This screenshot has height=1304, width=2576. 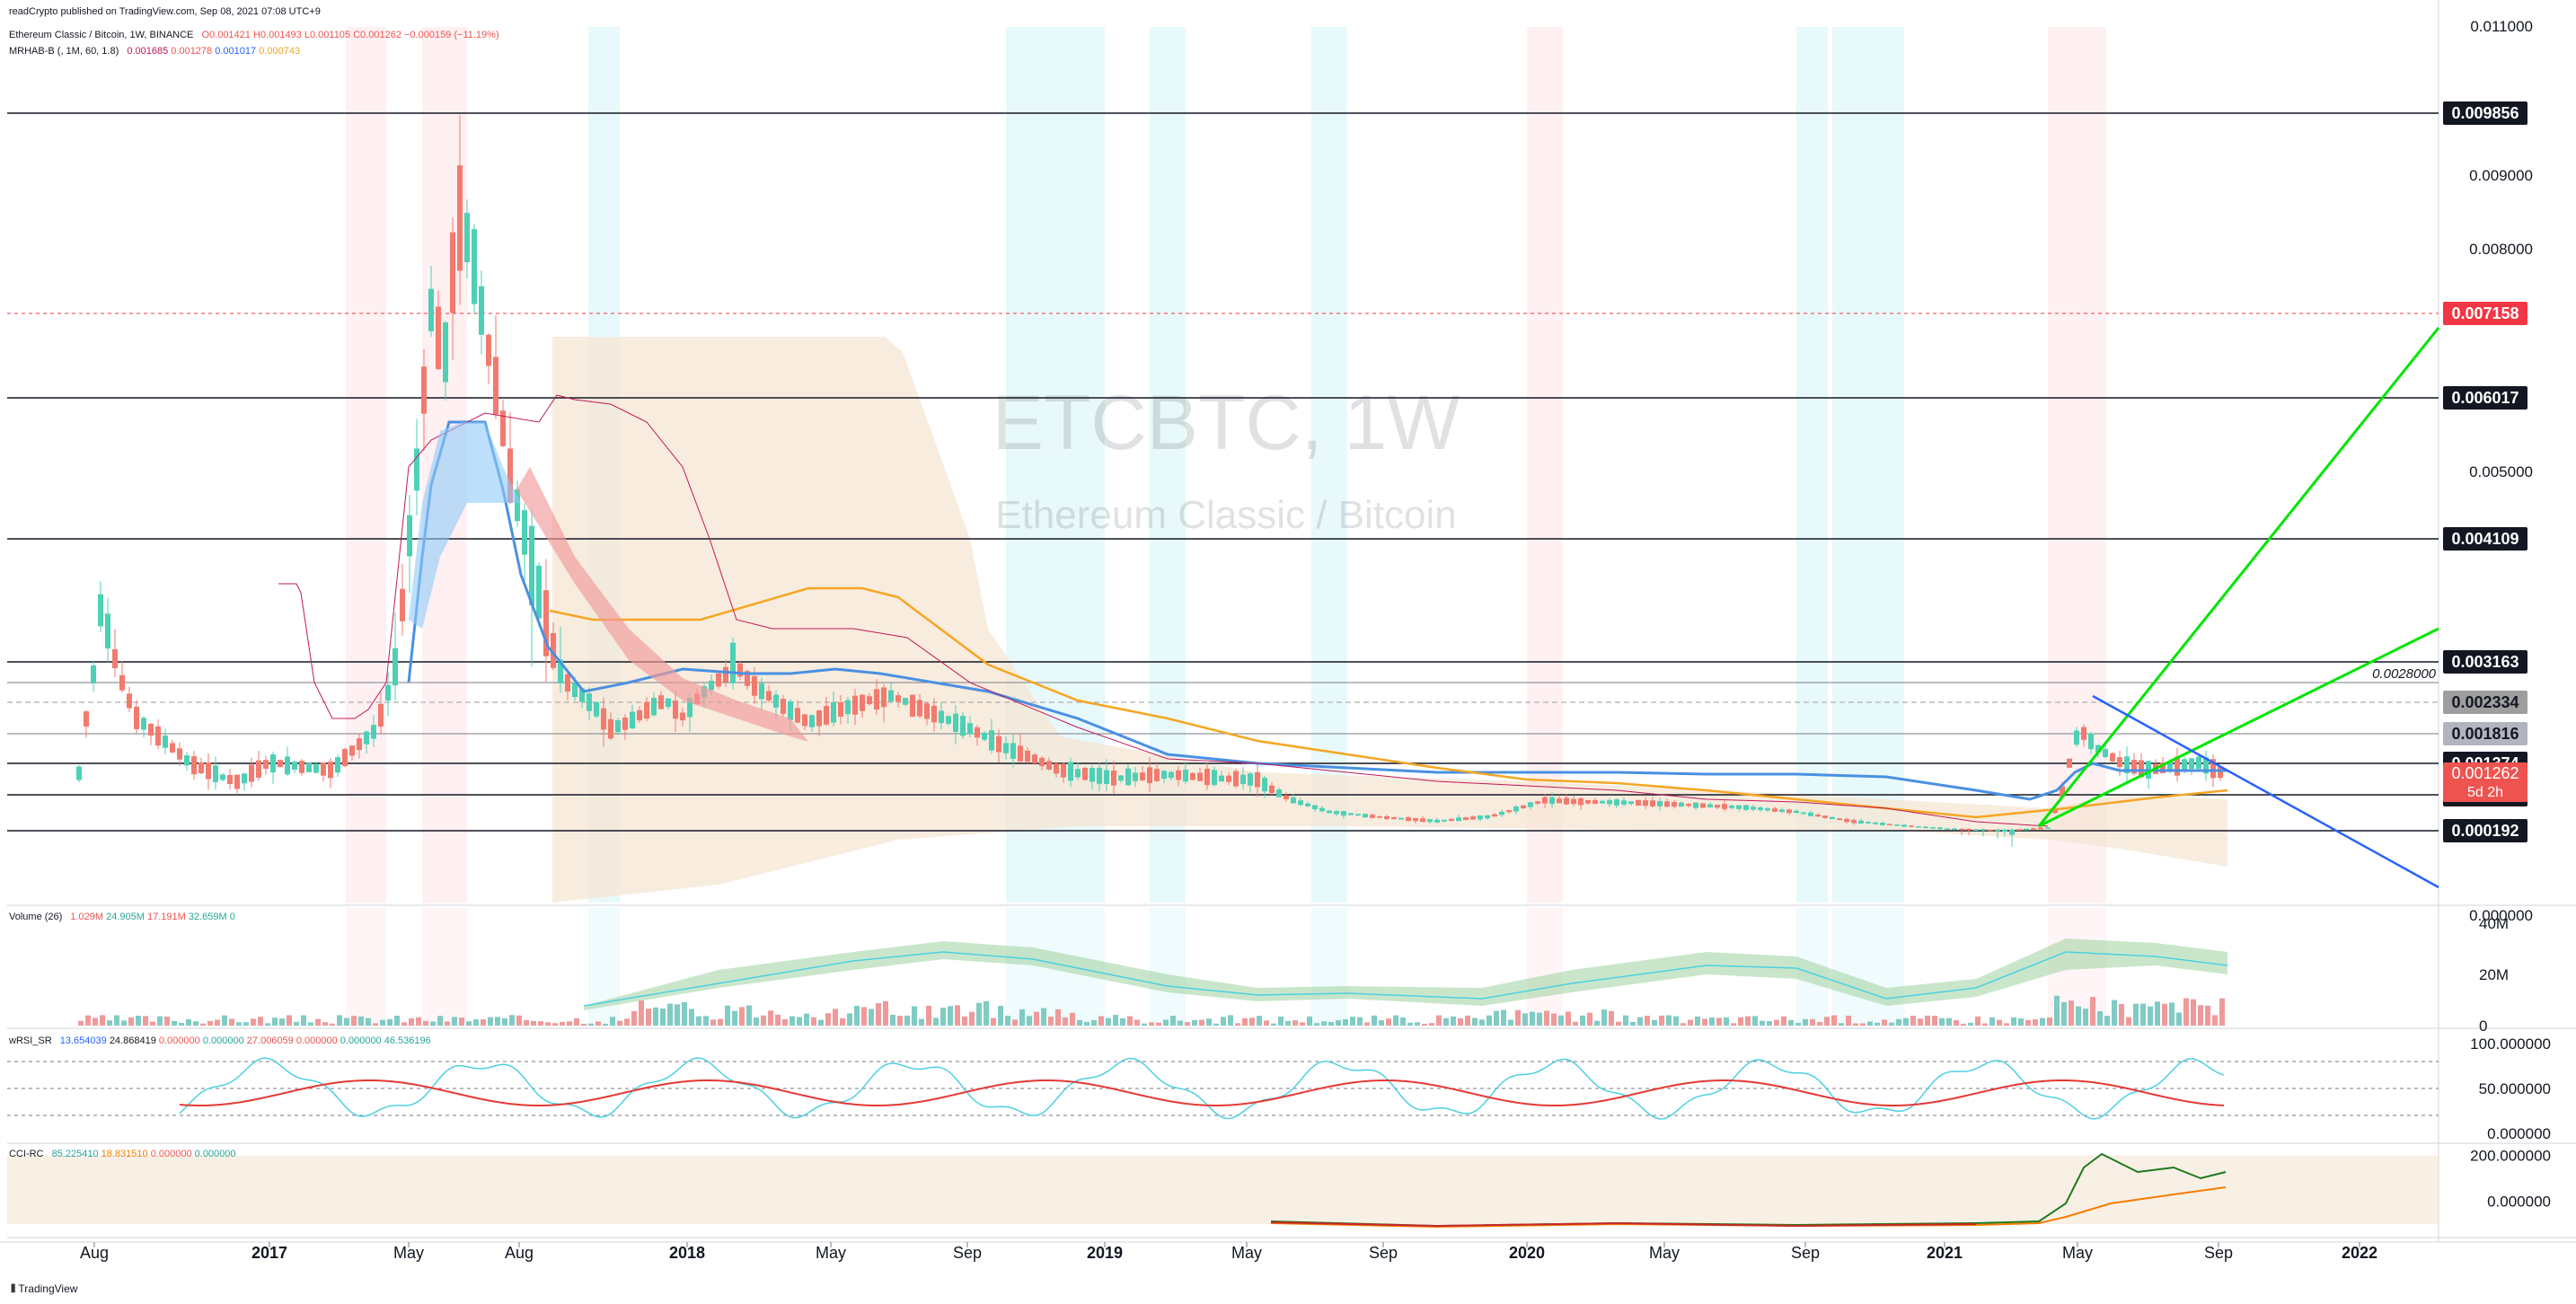 What do you see at coordinates (2485, 773) in the screenshot?
I see `current-price-label: 0.001262` at bounding box center [2485, 773].